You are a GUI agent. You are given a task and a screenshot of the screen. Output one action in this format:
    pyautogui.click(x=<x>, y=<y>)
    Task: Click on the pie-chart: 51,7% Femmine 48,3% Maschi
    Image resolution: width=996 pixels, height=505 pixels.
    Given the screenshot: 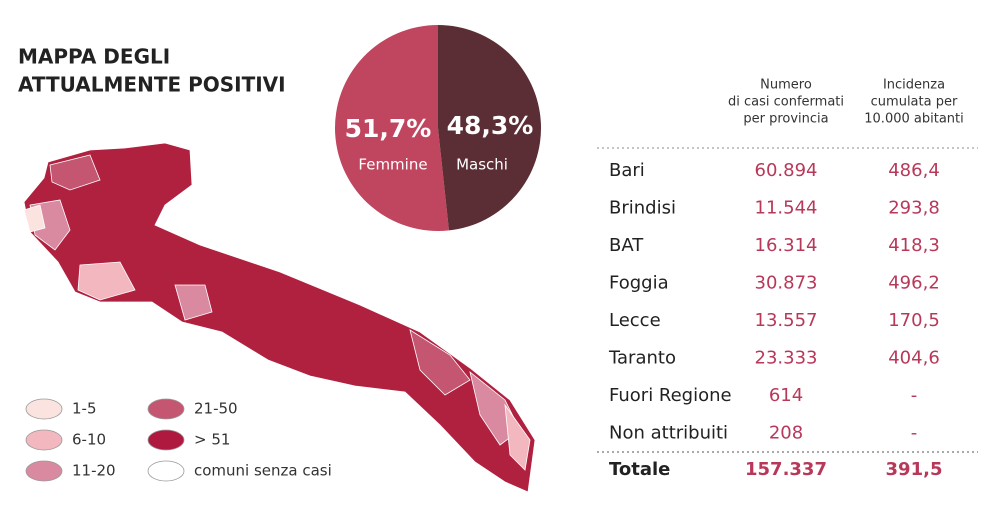 What is the action you would take?
    pyautogui.click(x=438, y=128)
    